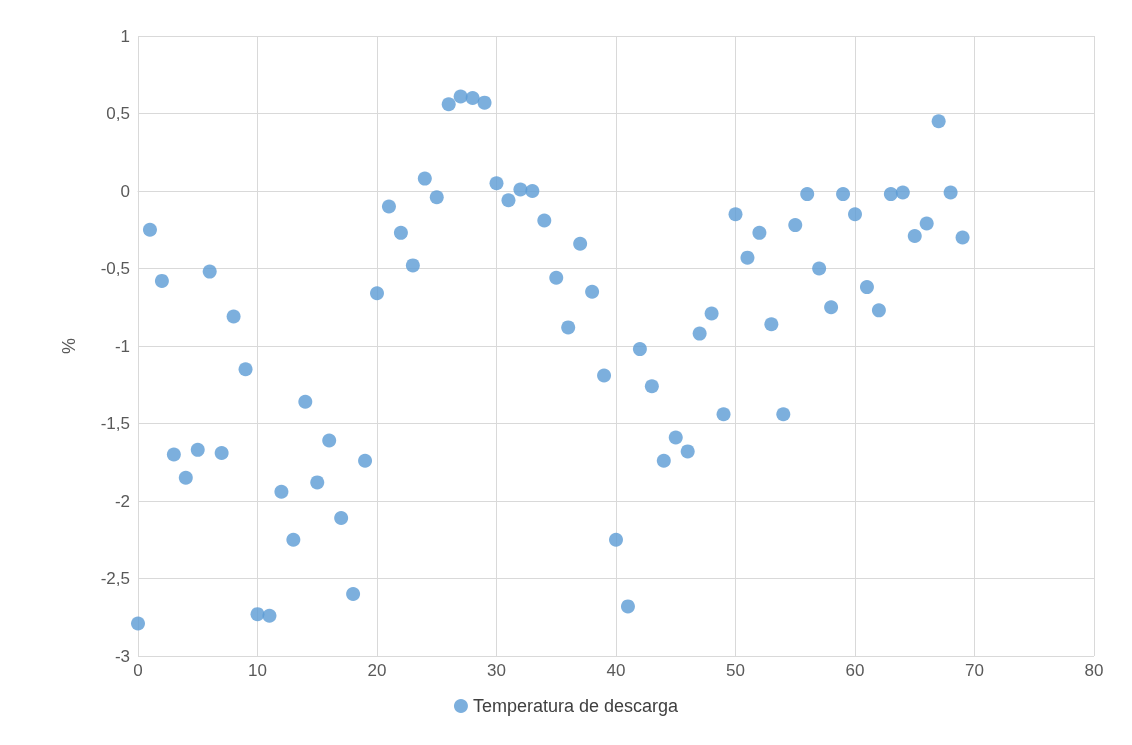 This screenshot has height=745, width=1132. Describe the element at coordinates (735, 670) in the screenshot. I see `x-tick-label: 50` at that location.